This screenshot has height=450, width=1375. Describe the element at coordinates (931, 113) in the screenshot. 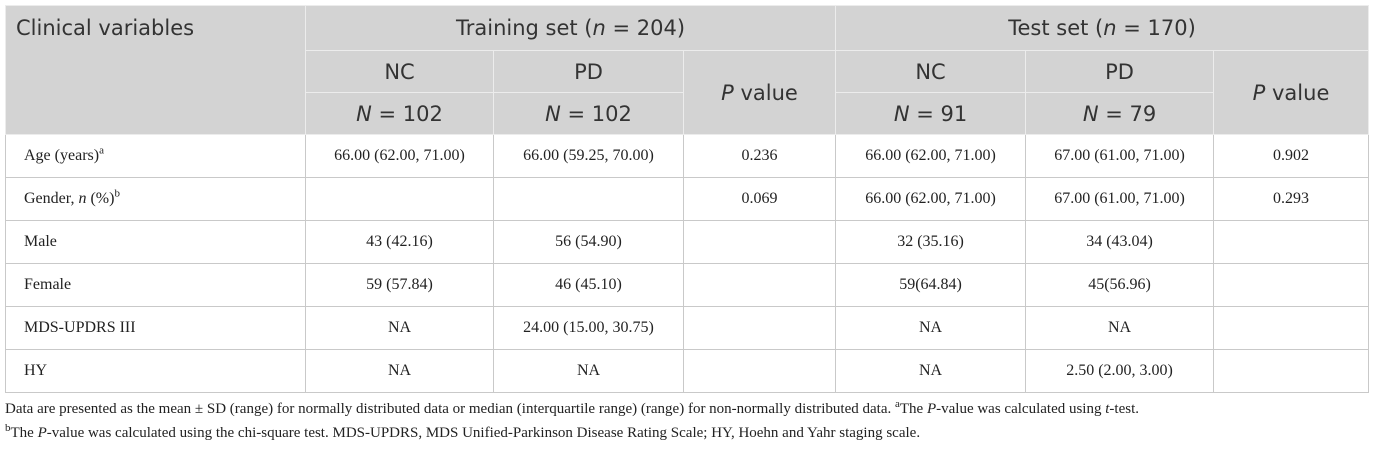

I see `subgroup-count: N = 91` at that location.